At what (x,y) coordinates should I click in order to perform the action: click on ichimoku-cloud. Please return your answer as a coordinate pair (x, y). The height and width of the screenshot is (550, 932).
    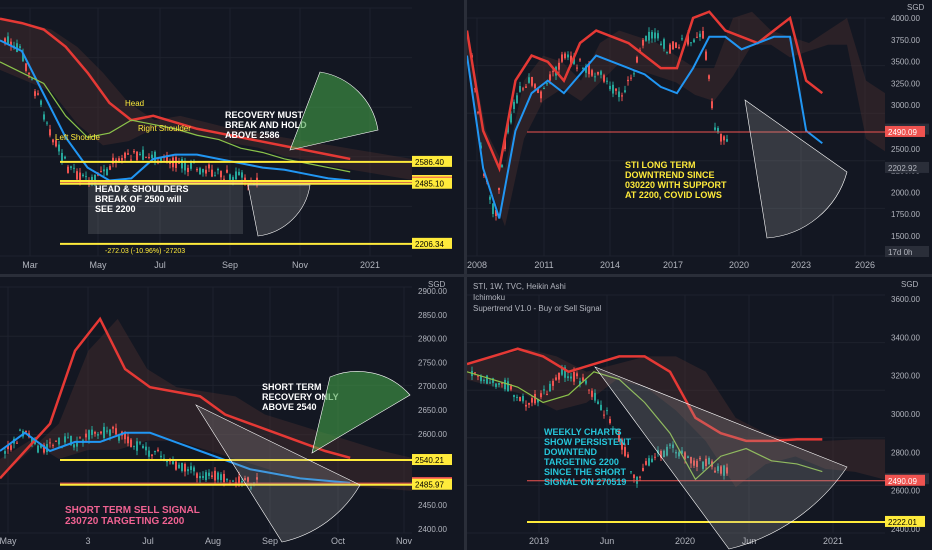
    Looking at the image, I should click on (206, 404).